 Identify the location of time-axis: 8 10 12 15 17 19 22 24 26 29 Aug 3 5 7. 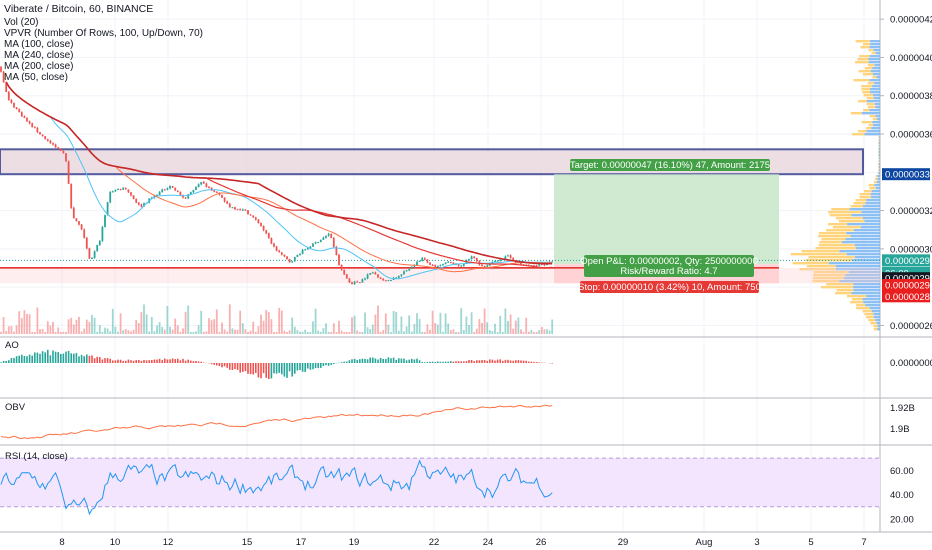
(462, 542).